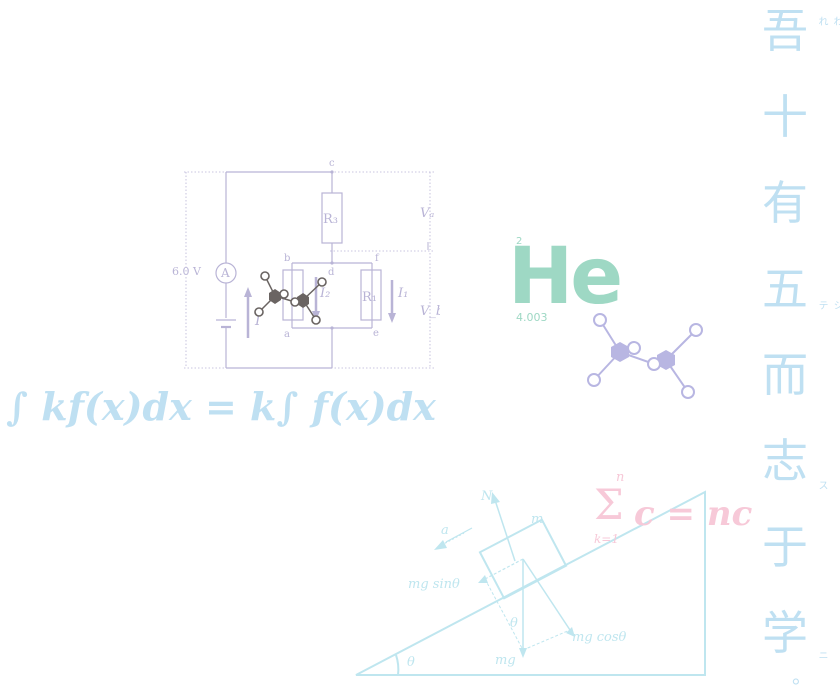 Image resolution: width=840 pixels, height=700 pixels. What do you see at coordinates (802, 676) in the screenshot?
I see `end-mark: 。` at bounding box center [802, 676].